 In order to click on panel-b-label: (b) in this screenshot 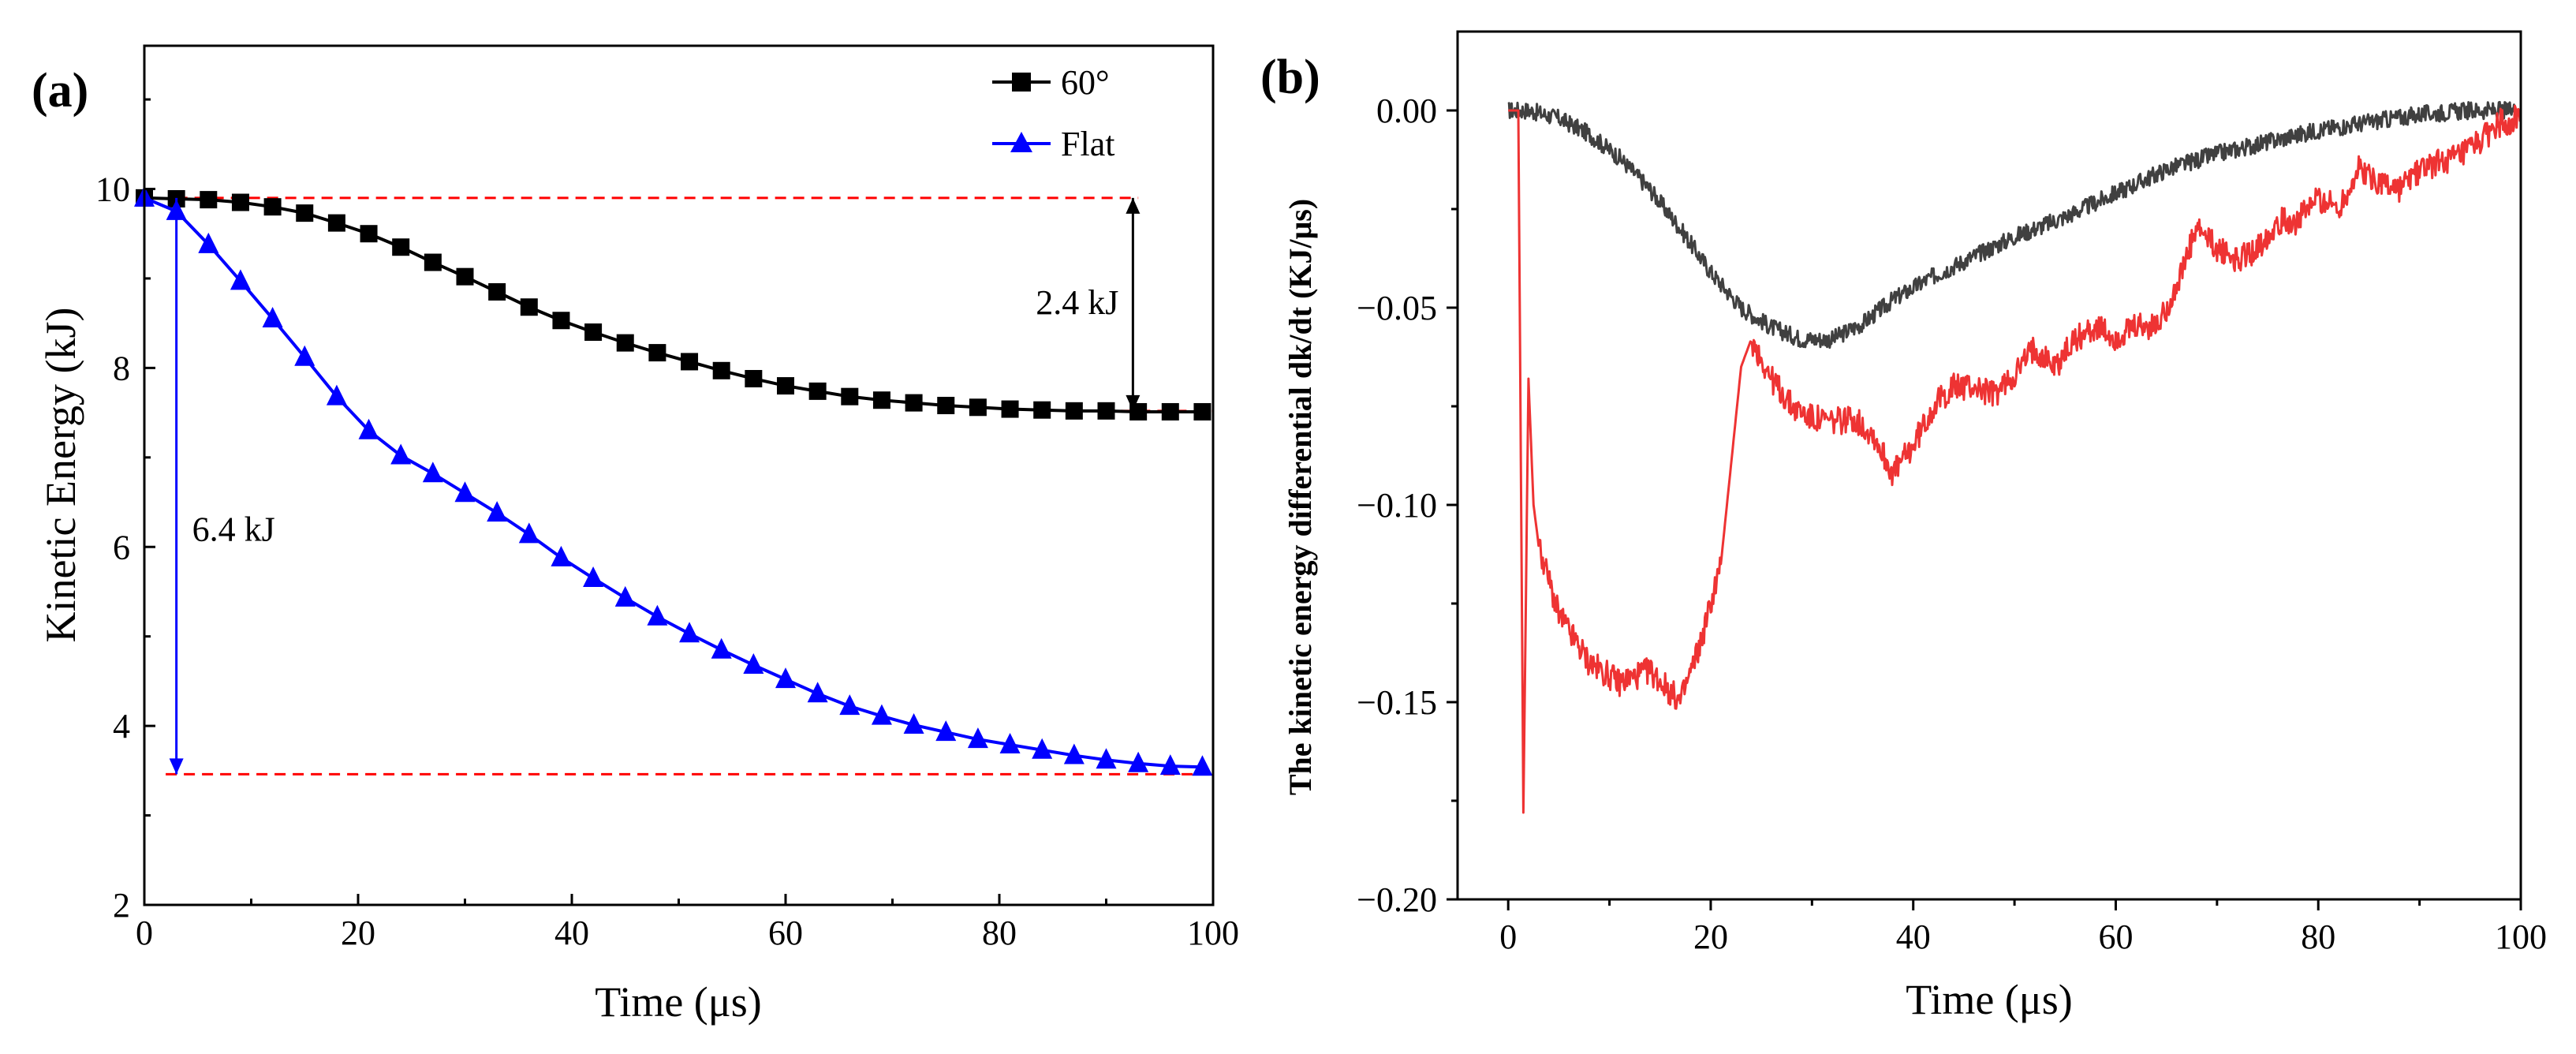, I will do `click(1290, 77)`.